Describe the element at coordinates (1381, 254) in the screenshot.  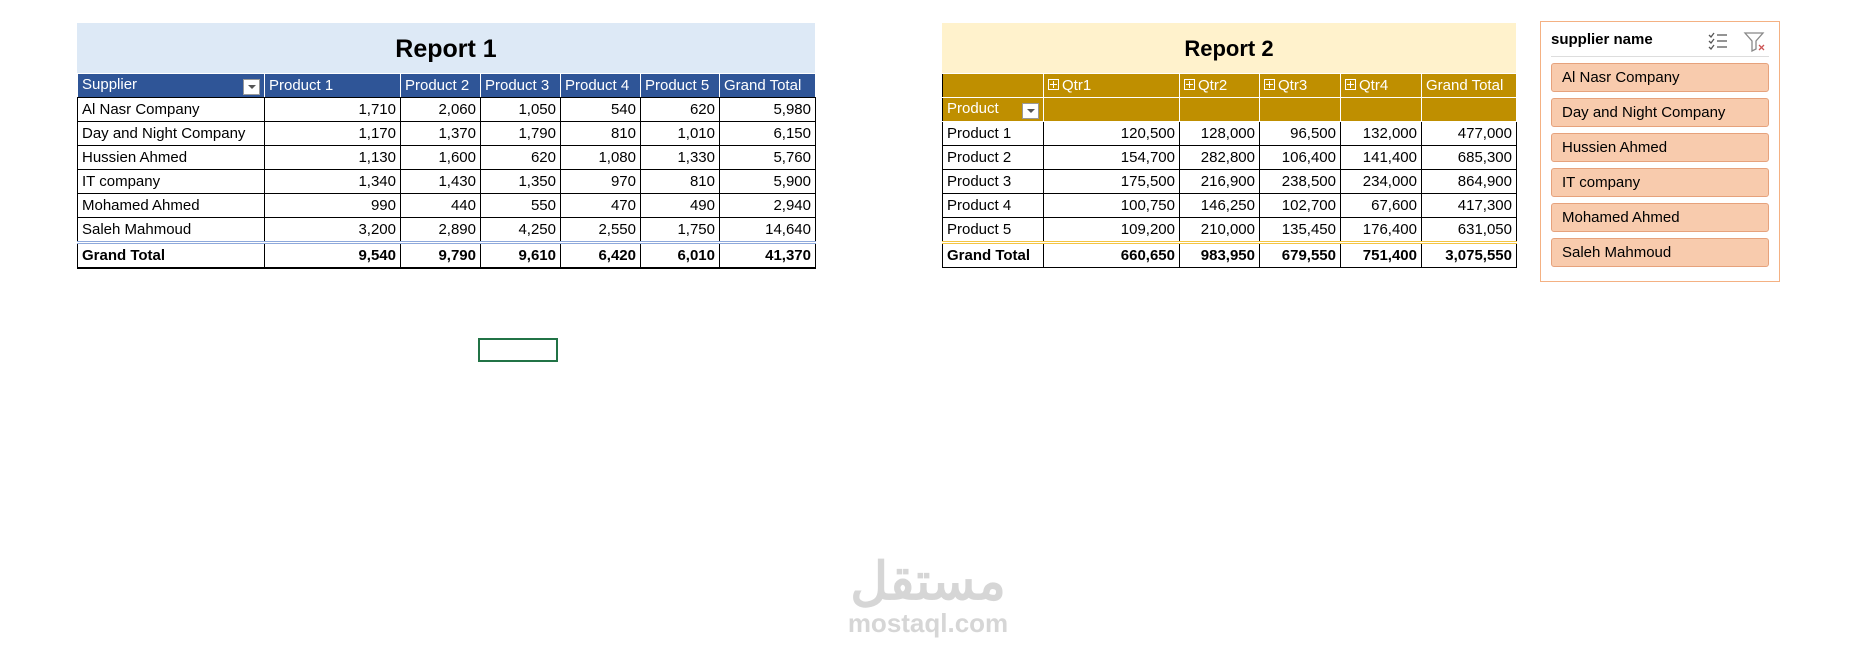
I see `total-cell: 751,400` at that location.